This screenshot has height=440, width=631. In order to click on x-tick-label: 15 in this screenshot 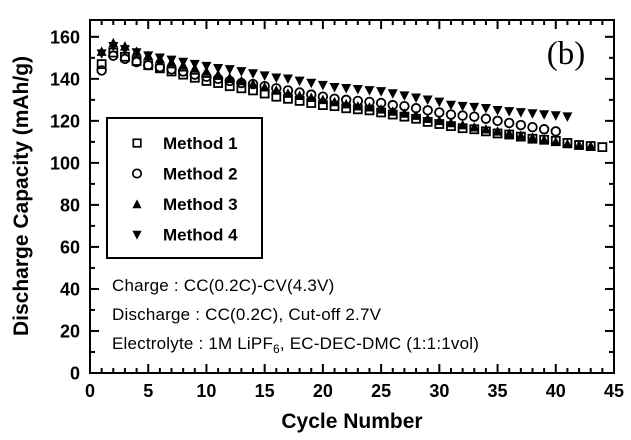, I will do `click(265, 391)`.